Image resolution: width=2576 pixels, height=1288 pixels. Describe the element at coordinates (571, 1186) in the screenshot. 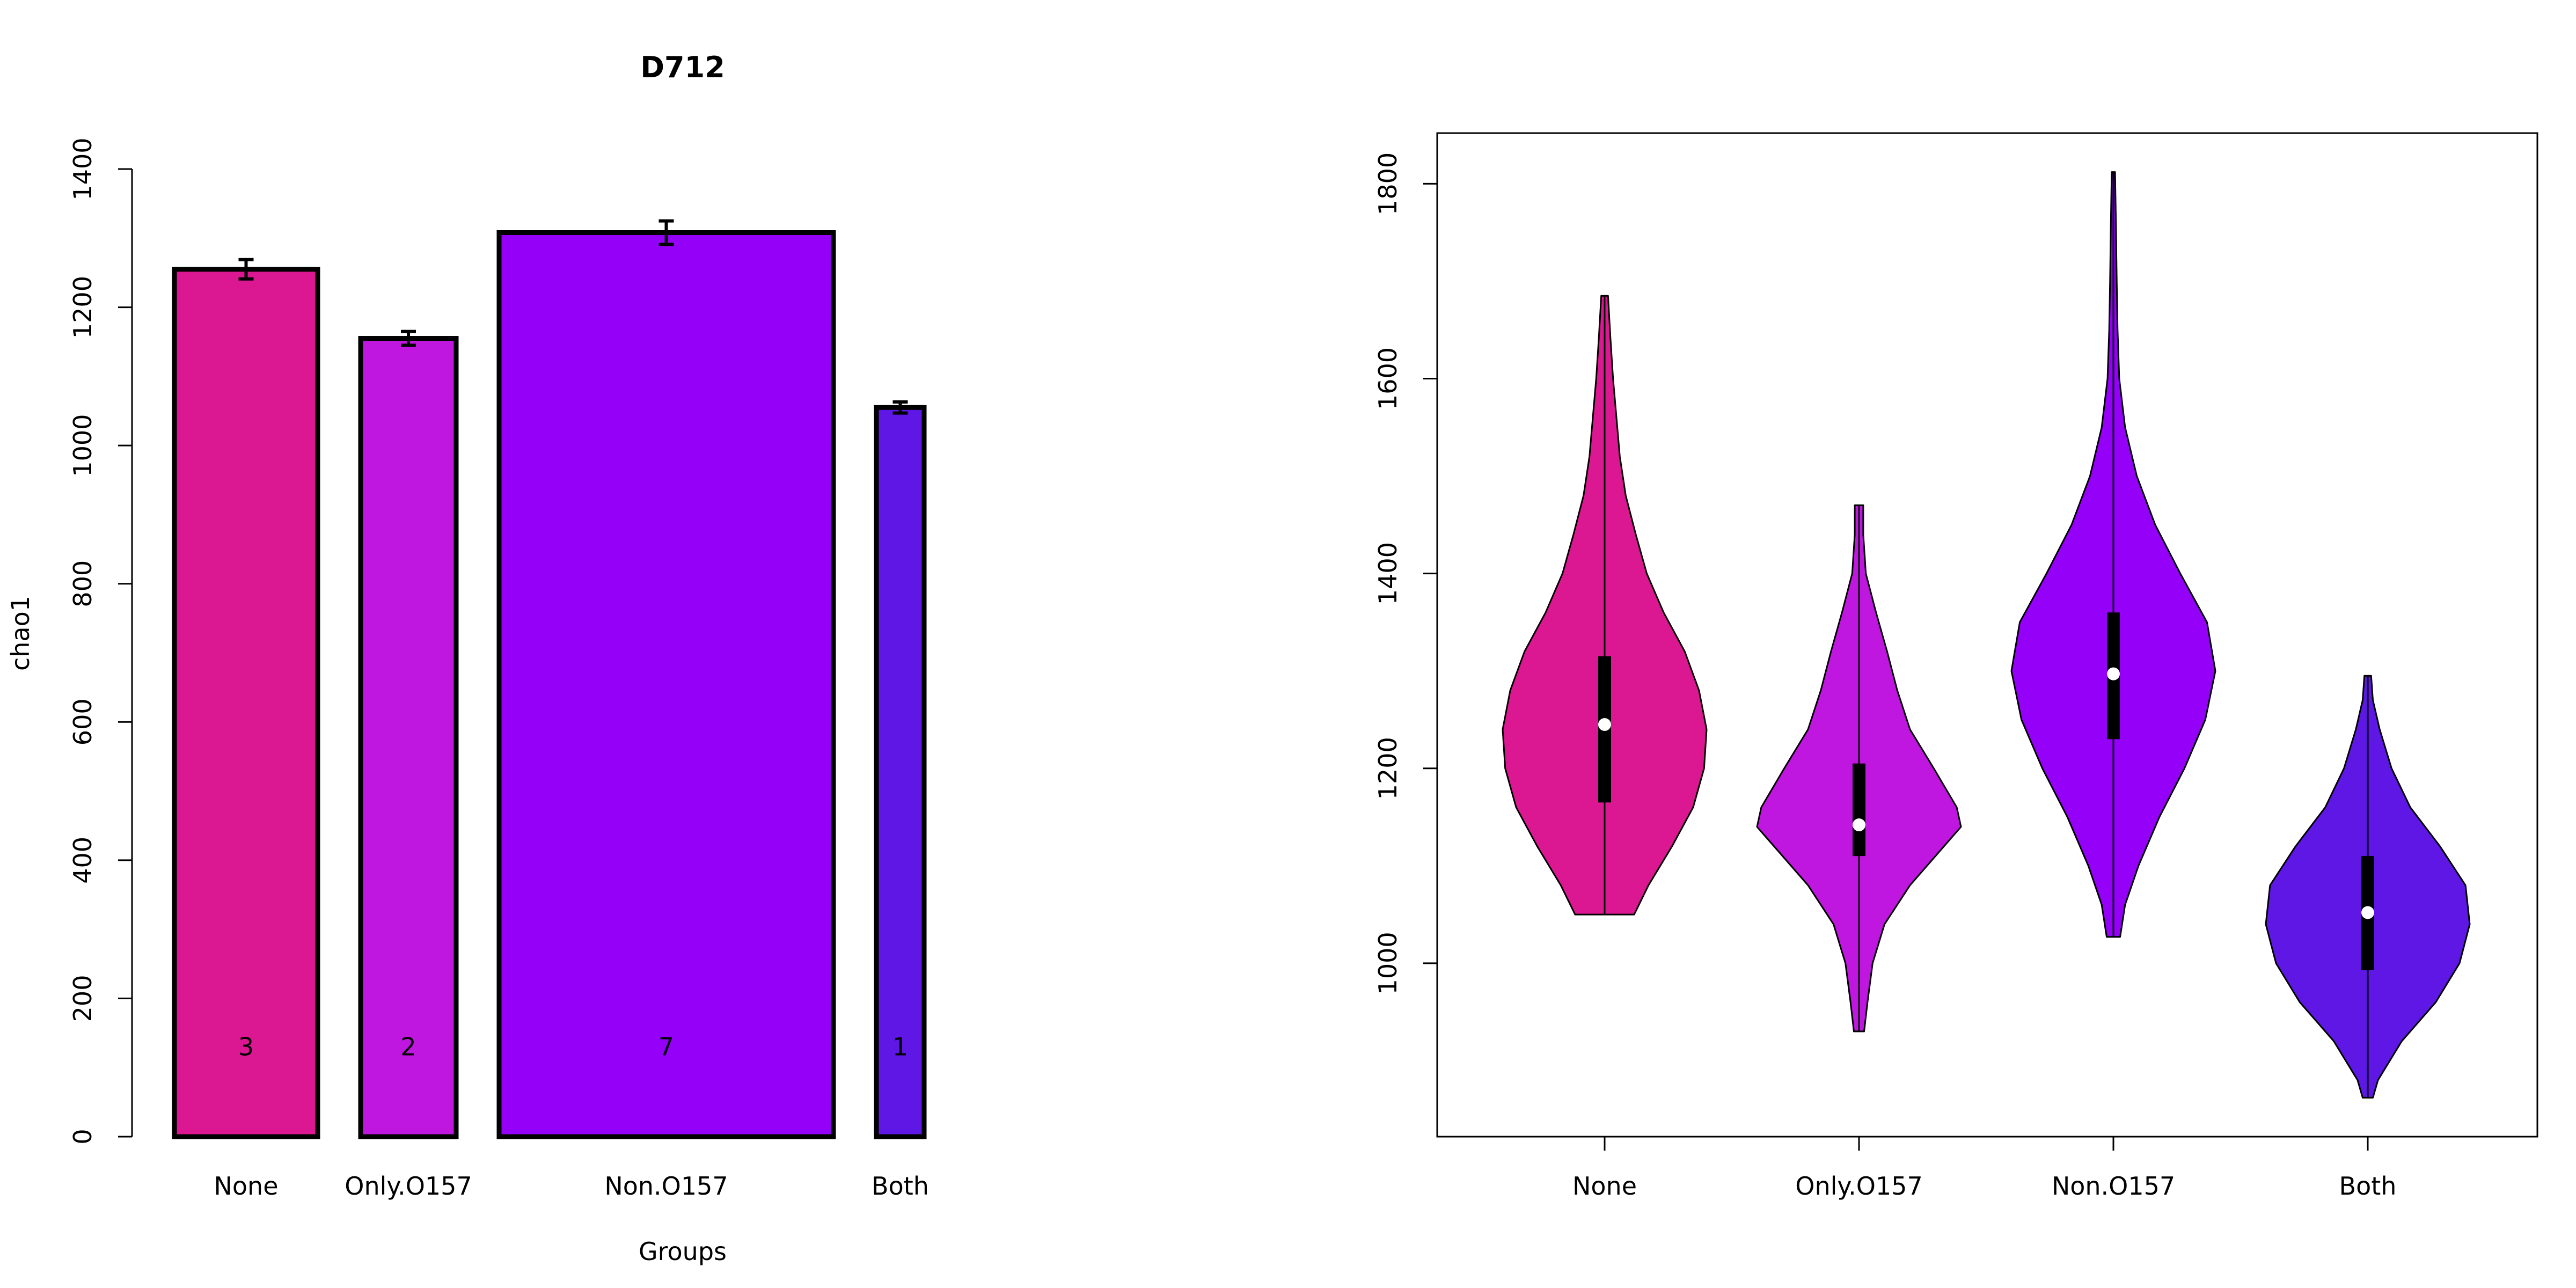

I see `bar-x-tick-labels: None Only.O157 Non.O157 Both` at that location.